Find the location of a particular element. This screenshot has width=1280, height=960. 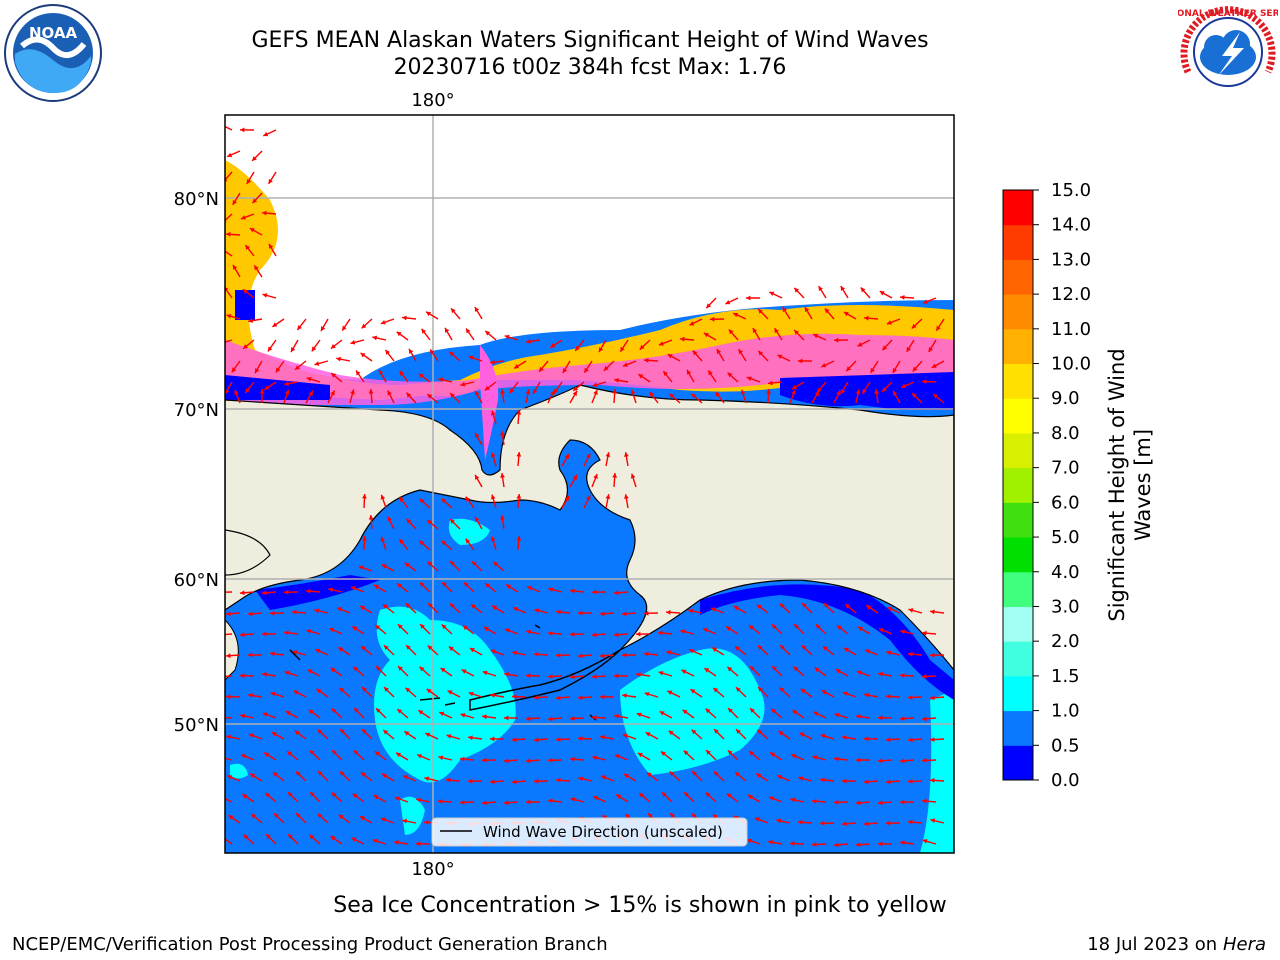

lat-label-50: 50°N is located at coordinates (196, 725).